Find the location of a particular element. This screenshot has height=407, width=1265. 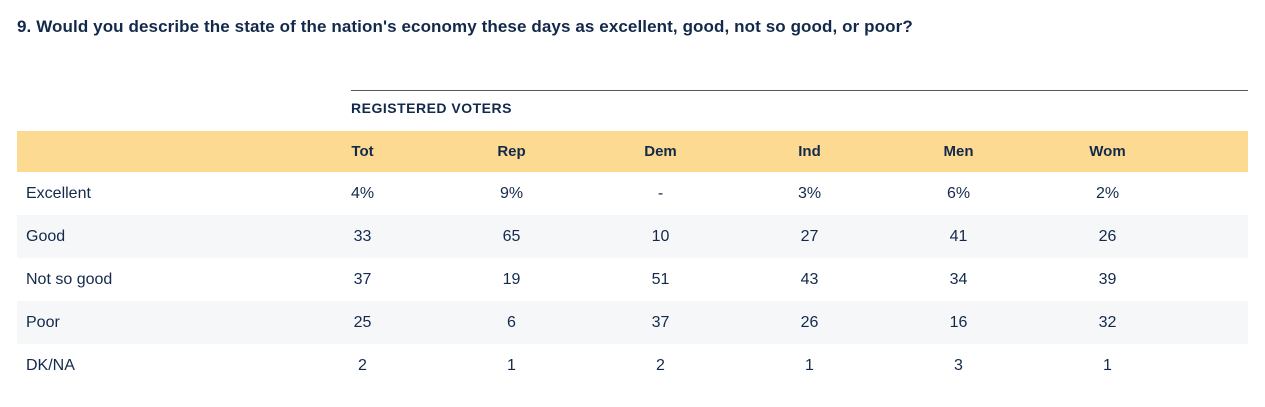

row-label: DK/NA is located at coordinates (50, 365).